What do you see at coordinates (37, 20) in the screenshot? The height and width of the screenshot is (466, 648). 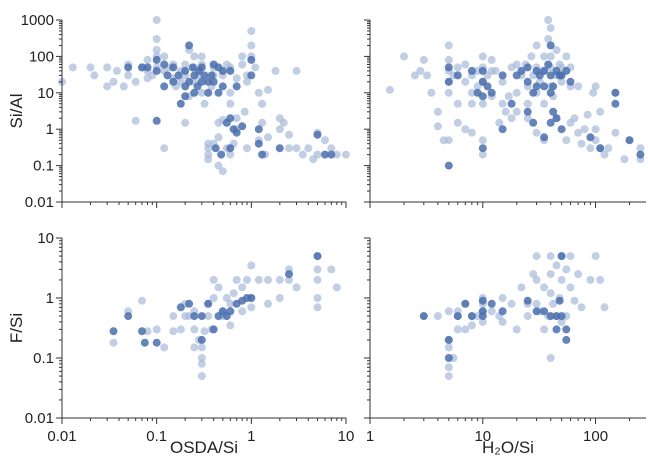 I see `y-tick-label: 1000` at bounding box center [37, 20].